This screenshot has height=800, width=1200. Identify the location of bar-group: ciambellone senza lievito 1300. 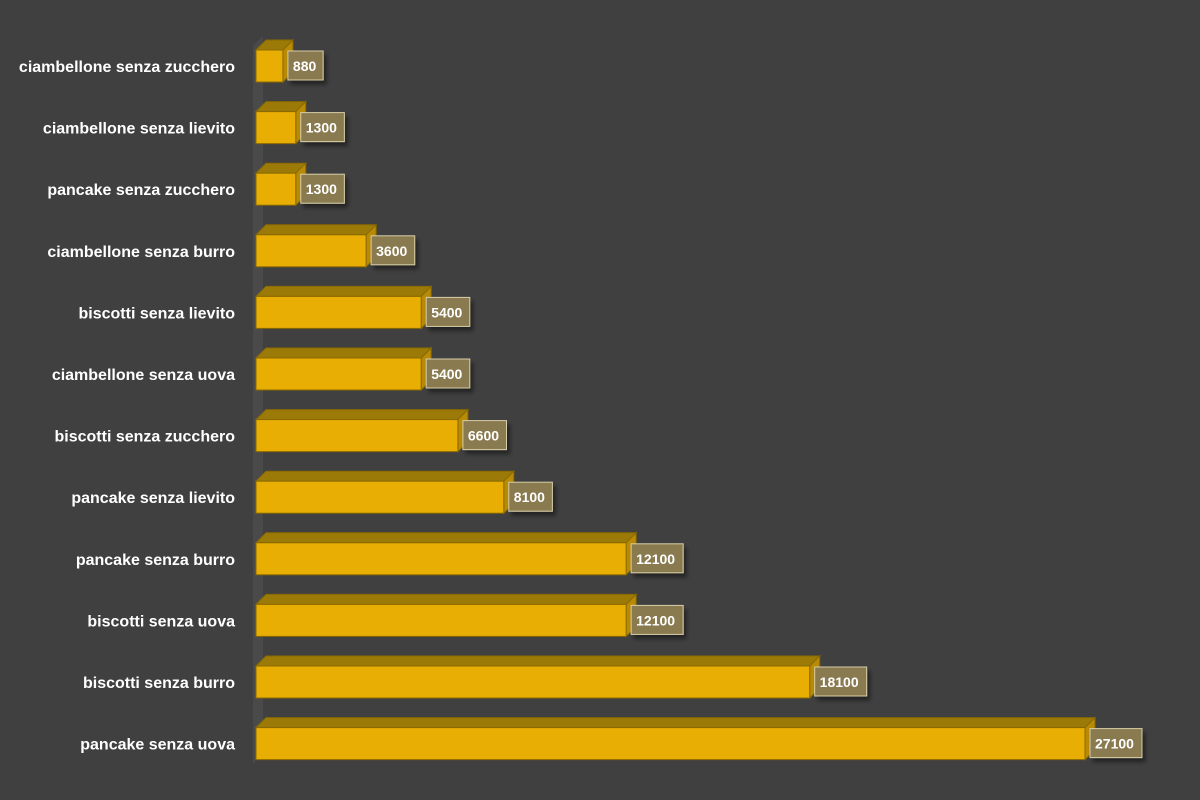
(194, 122).